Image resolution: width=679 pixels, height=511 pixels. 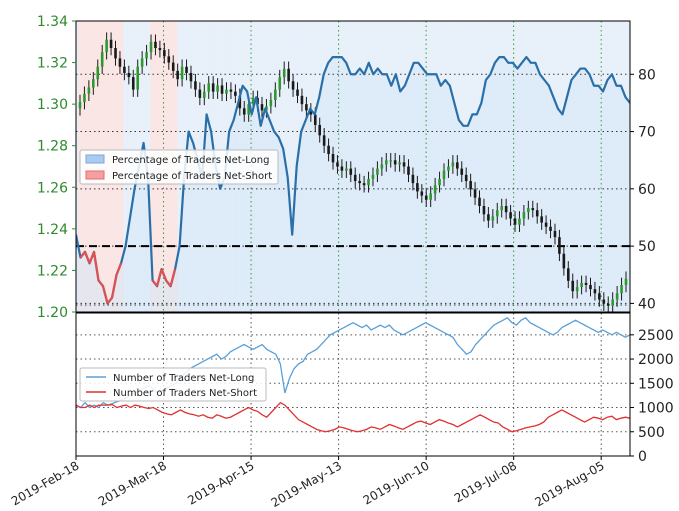 What do you see at coordinates (52, 64) in the screenshot?
I see `price-tick-label: 1.32` at bounding box center [52, 64].